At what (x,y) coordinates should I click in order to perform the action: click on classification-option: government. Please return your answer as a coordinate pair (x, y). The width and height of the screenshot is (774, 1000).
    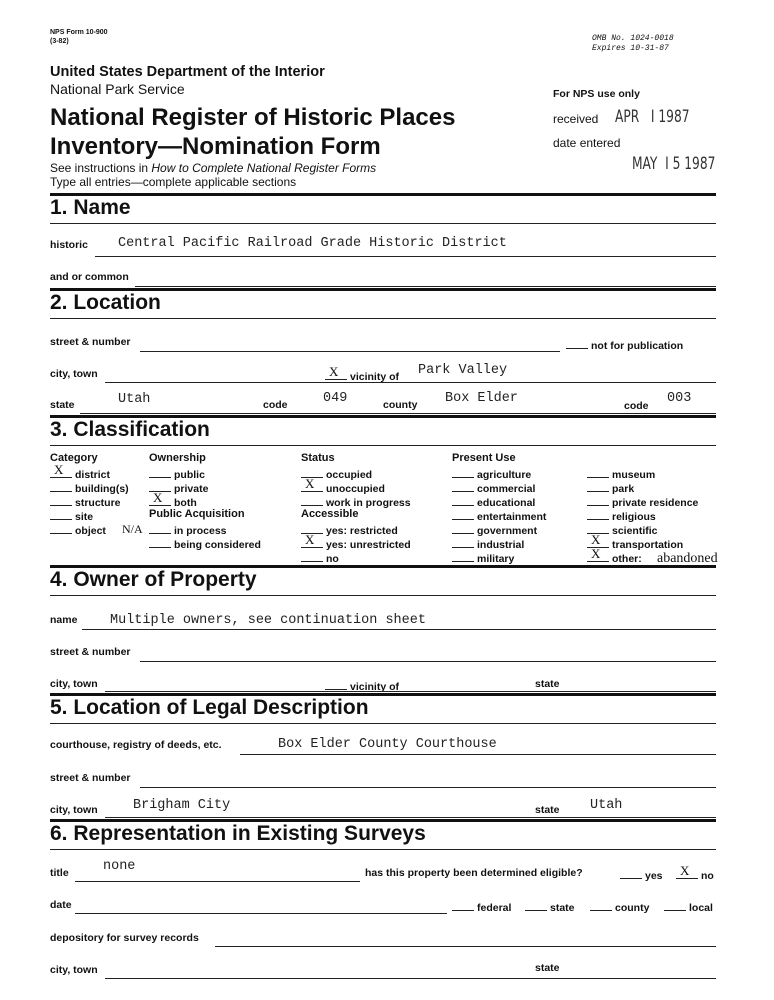
    Looking at the image, I should click on (494, 530).